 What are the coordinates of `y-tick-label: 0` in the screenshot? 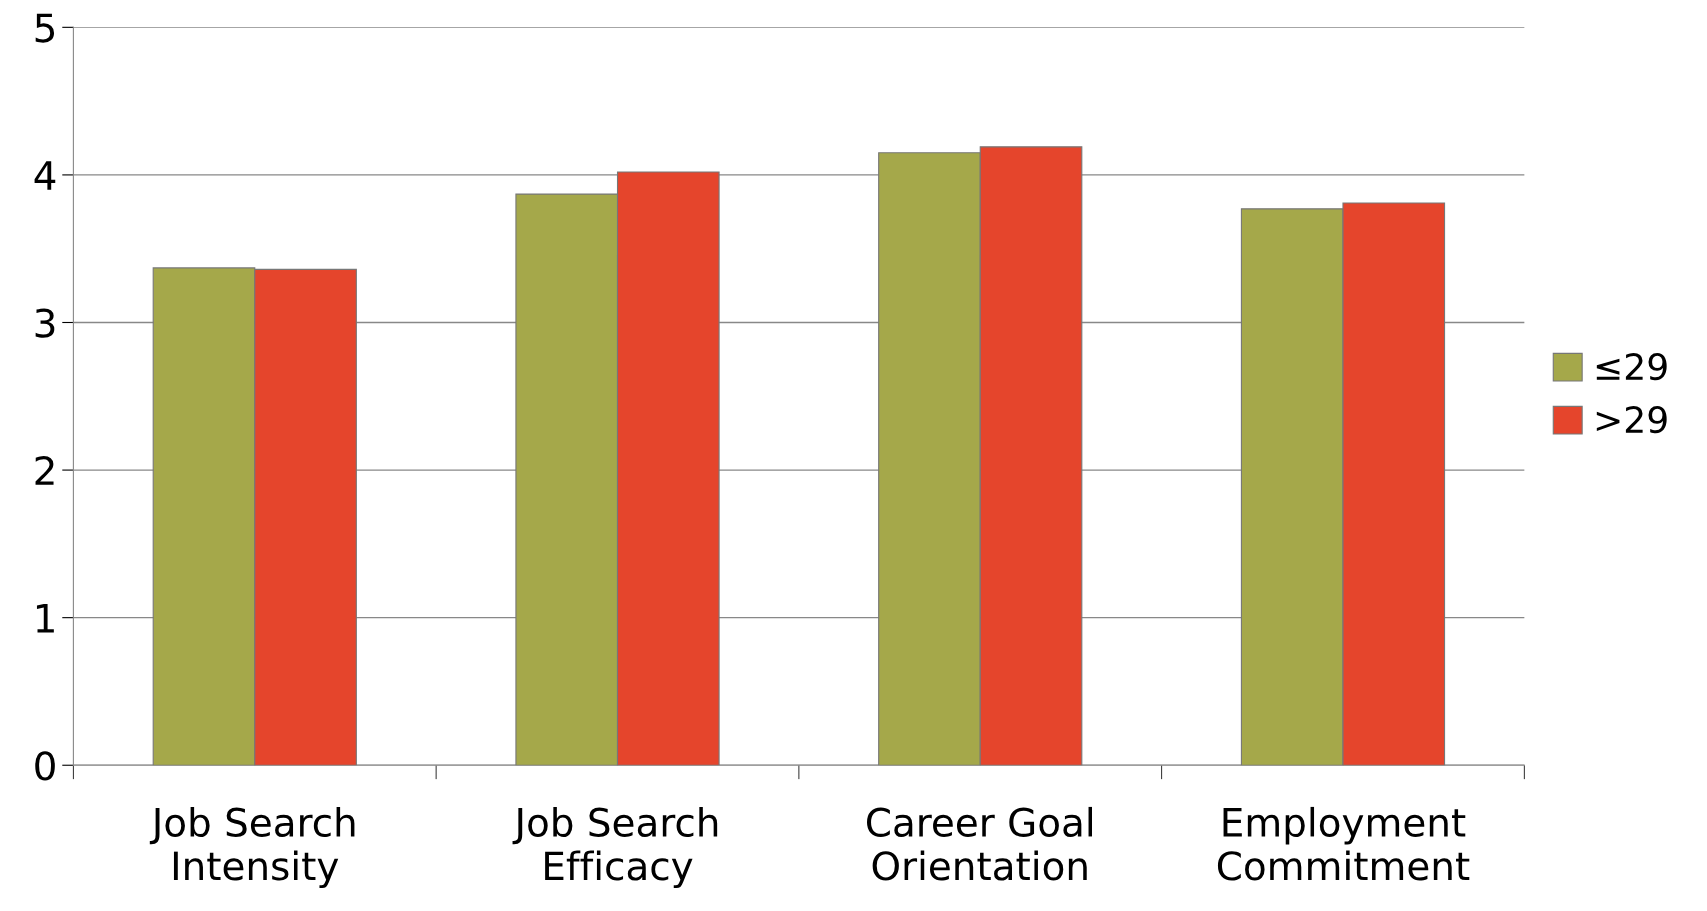 It's located at (45, 766).